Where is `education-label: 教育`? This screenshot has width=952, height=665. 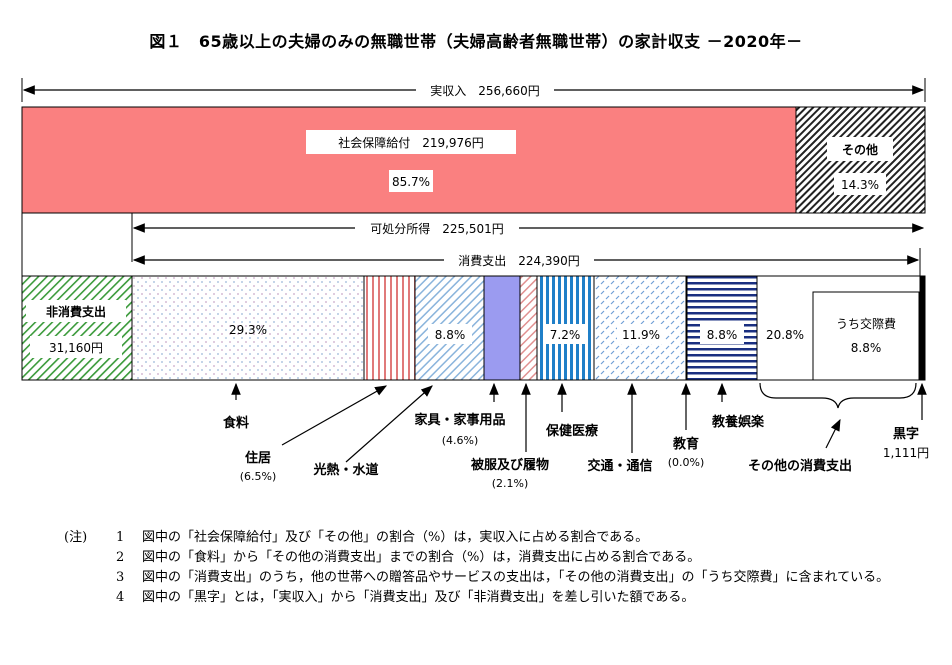
education-label: 教育 is located at coordinates (685, 444).